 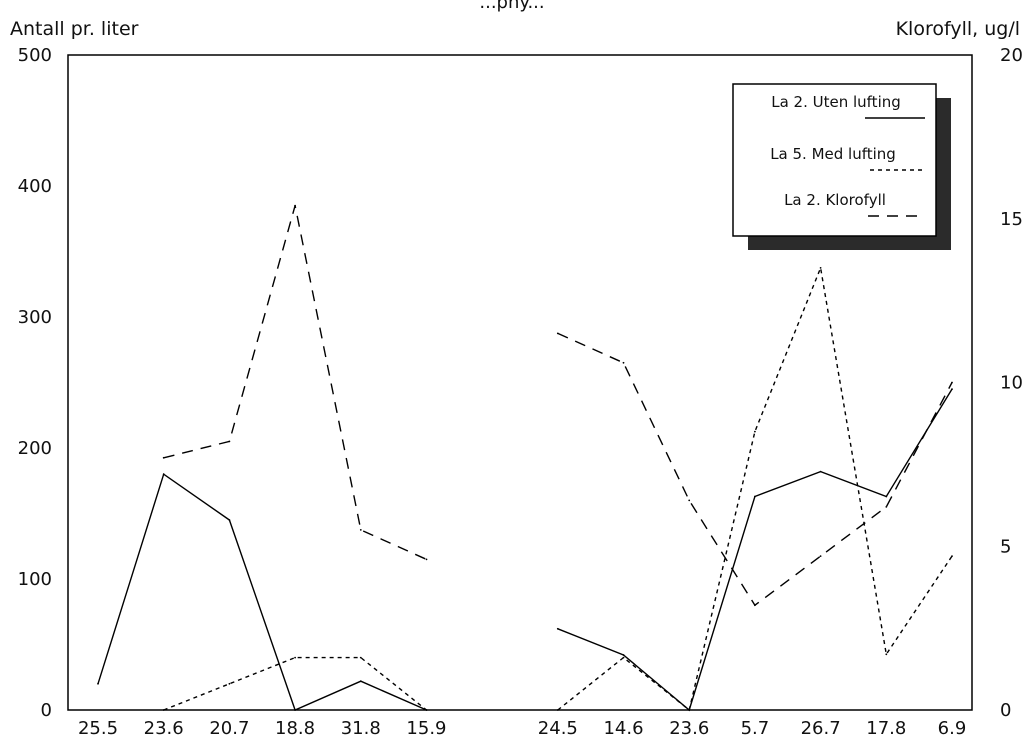 What do you see at coordinates (755, 728) in the screenshot?
I see `x-tick-label: 5.7` at bounding box center [755, 728].